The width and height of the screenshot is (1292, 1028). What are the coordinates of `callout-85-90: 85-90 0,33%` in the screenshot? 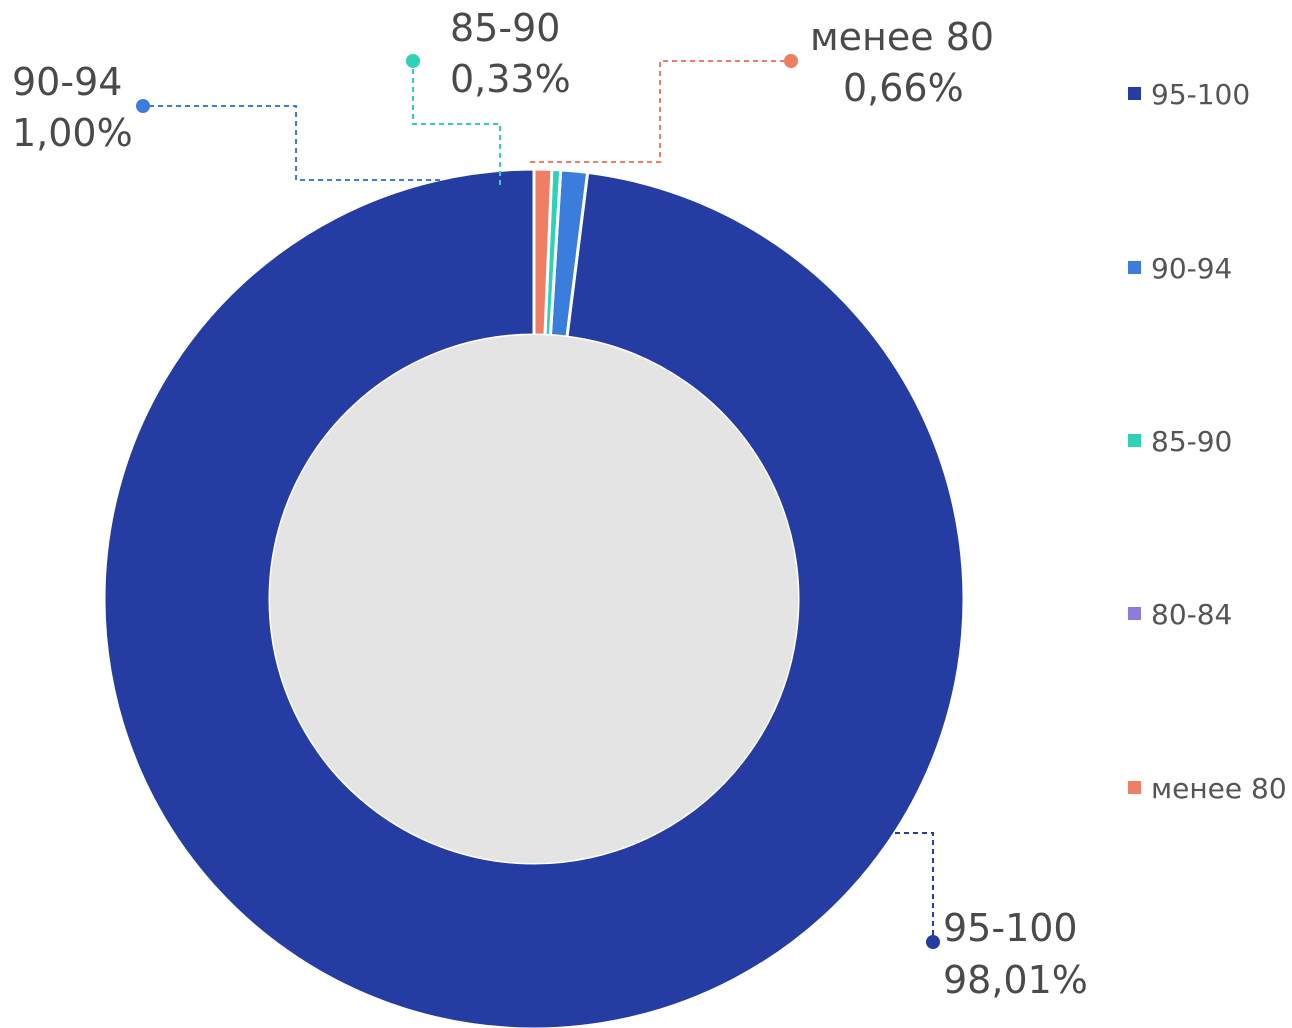 It's located at (488, 95).